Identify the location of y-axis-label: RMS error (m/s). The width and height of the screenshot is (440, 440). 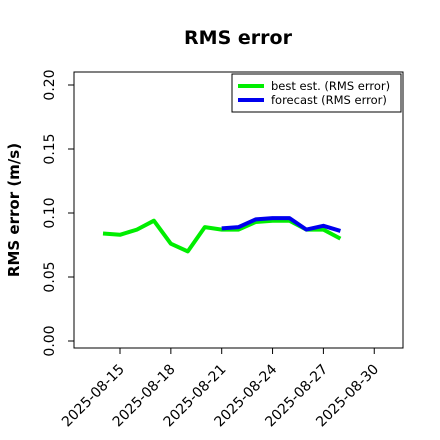
(14, 210).